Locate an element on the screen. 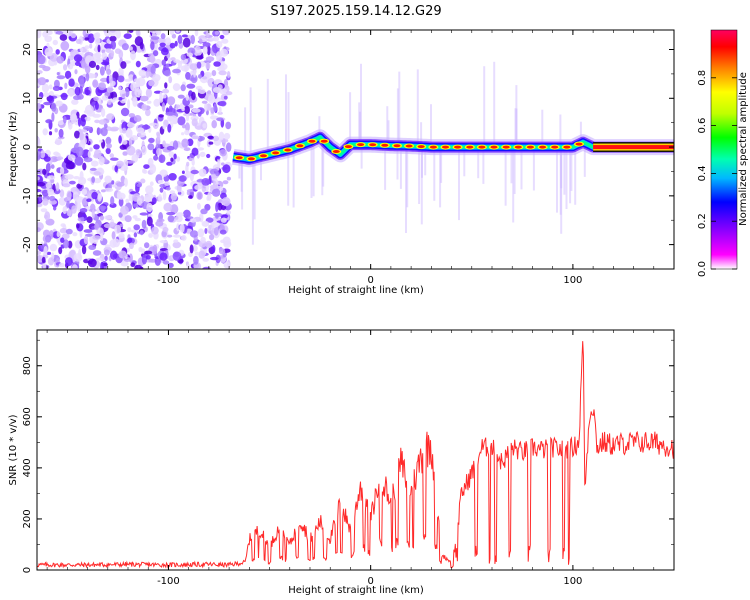 This screenshot has height=600, width=750. colorbar-tick-label: 0.8 is located at coordinates (702, 78).